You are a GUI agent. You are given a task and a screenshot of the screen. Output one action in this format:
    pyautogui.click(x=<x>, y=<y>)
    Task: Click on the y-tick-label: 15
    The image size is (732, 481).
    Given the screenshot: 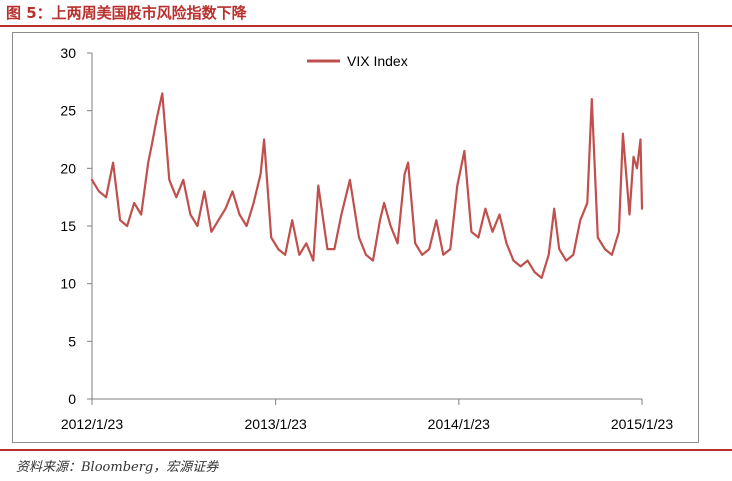 What is the action you would take?
    pyautogui.click(x=68, y=226)
    